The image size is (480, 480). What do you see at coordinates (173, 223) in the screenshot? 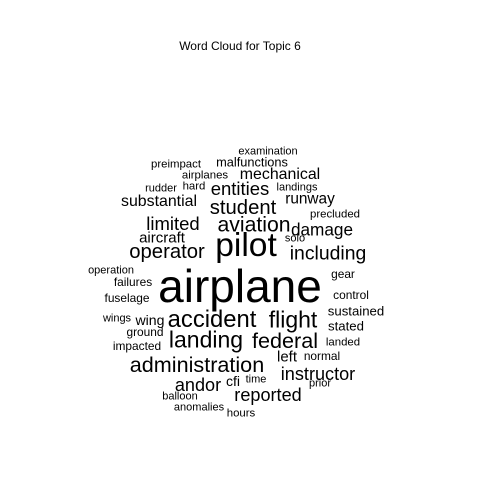
I see `word-limited: limited` at bounding box center [173, 223].